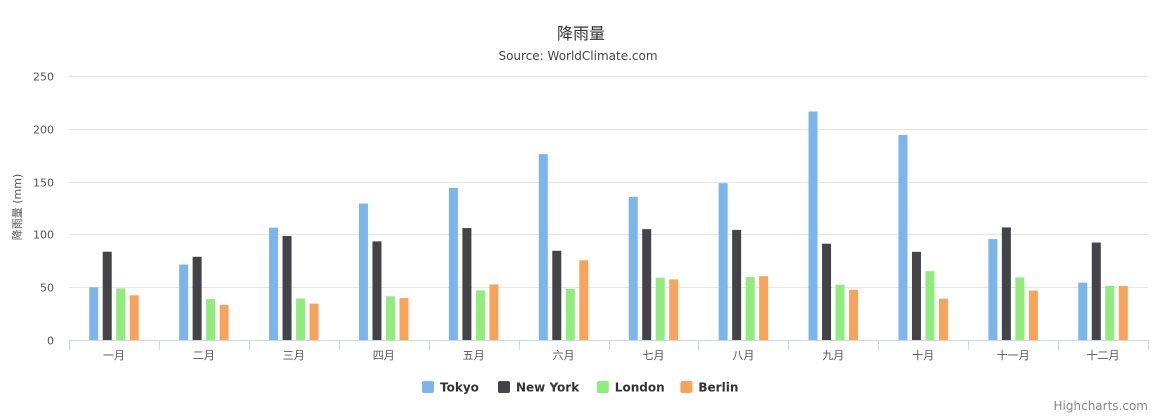 This screenshot has width=1162, height=417. Describe the element at coordinates (653, 355) in the screenshot. I see `x-tick-label: 七月` at that location.